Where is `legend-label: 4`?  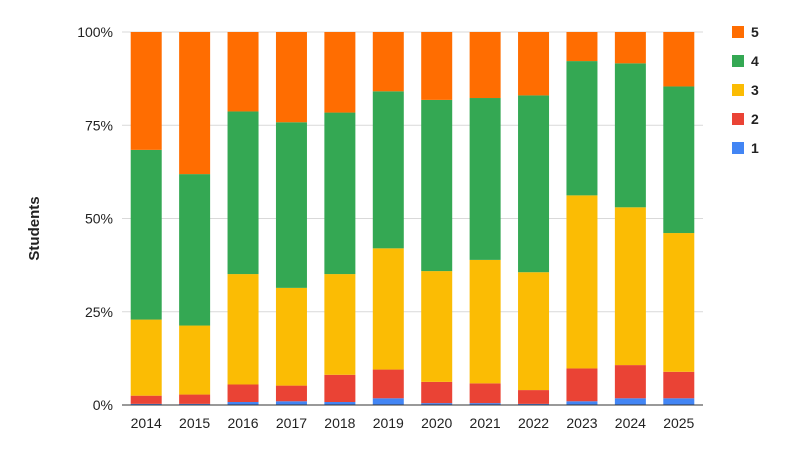 legend-label: 4 is located at coordinates (755, 61).